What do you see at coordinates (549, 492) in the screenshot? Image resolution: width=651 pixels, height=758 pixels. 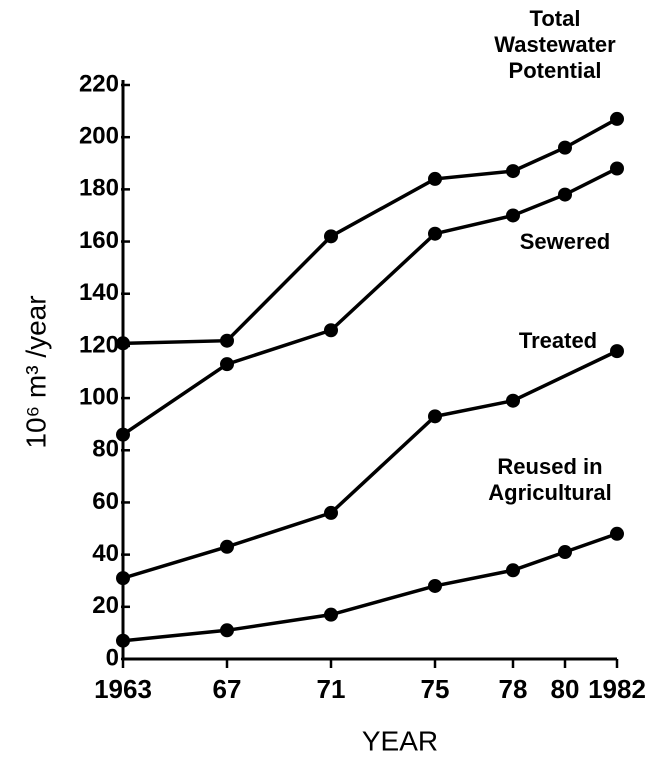 I see `series-label: Agricultural` at bounding box center [549, 492].